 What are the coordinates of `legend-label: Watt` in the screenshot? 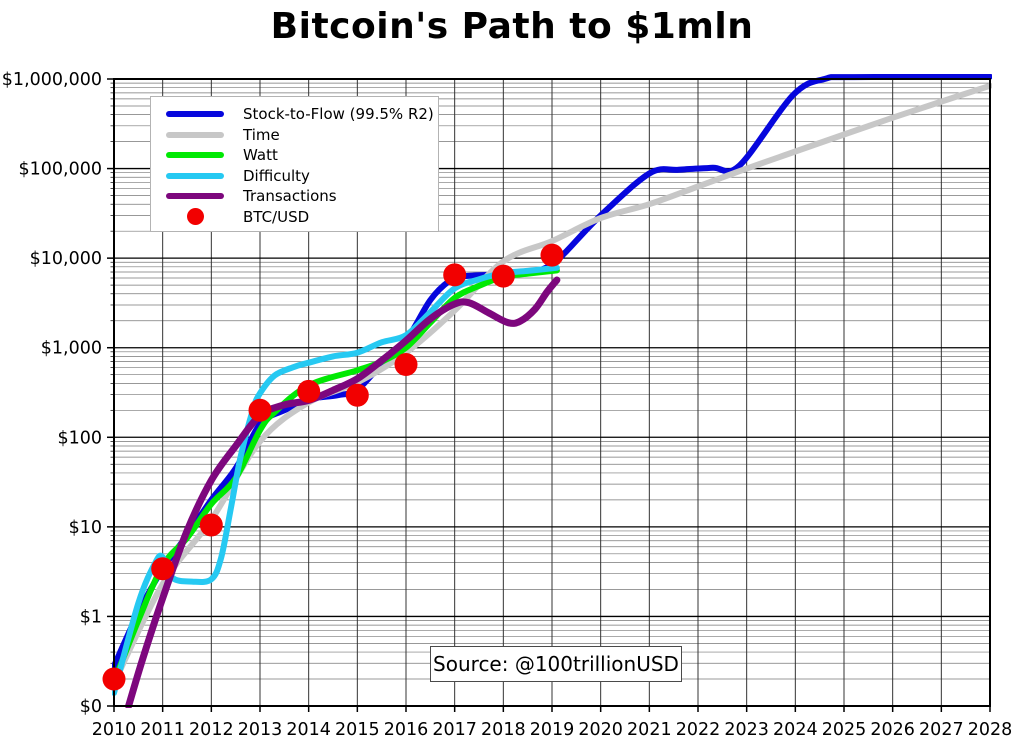 It's located at (260, 155).